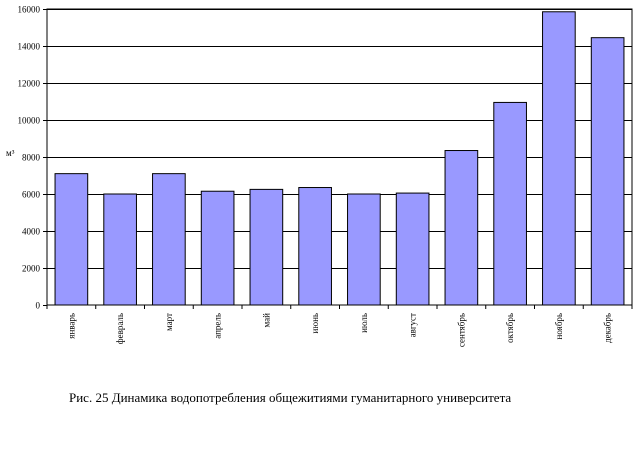 The width and height of the screenshot is (643, 454). What do you see at coordinates (218, 326) in the screenshot?
I see `x-tick-label: апрель` at bounding box center [218, 326].